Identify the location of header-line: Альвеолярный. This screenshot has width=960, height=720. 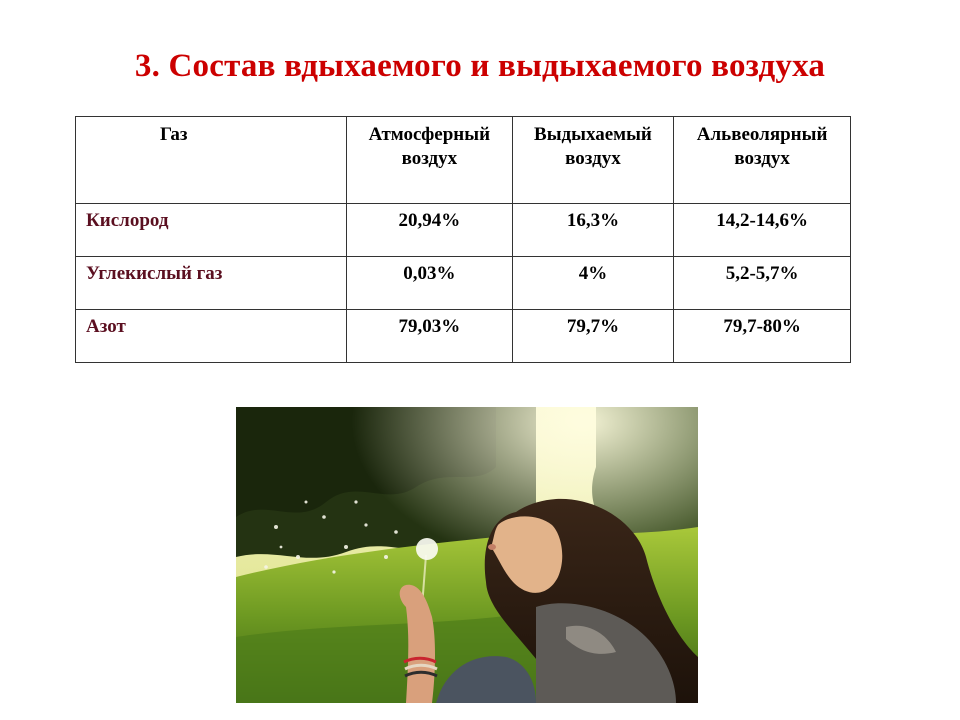
(762, 134).